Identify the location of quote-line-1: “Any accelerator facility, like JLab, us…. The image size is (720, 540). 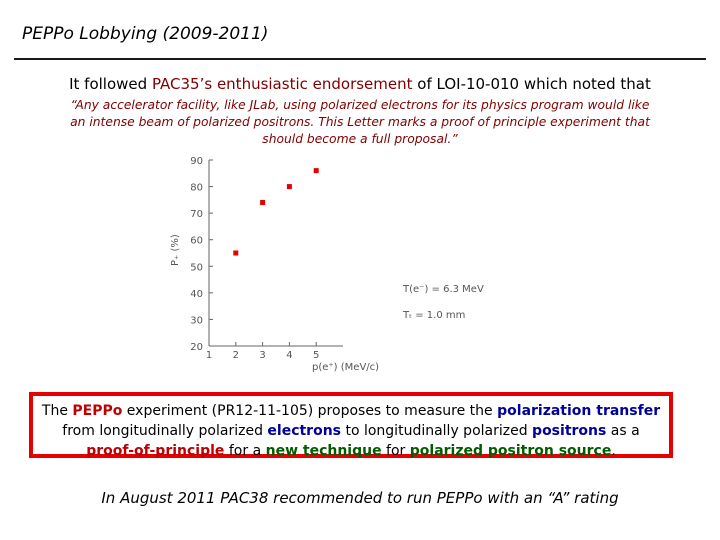
(360, 105).